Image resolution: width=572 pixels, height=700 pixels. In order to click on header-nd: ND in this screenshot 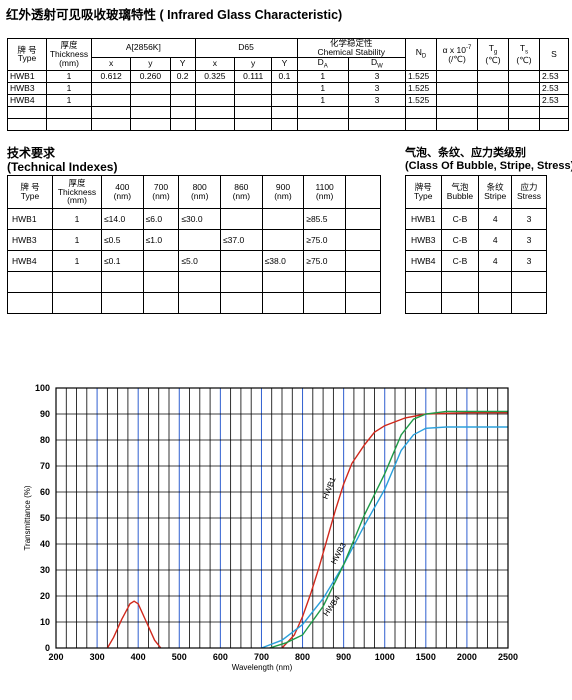, I will do `click(421, 54)`.